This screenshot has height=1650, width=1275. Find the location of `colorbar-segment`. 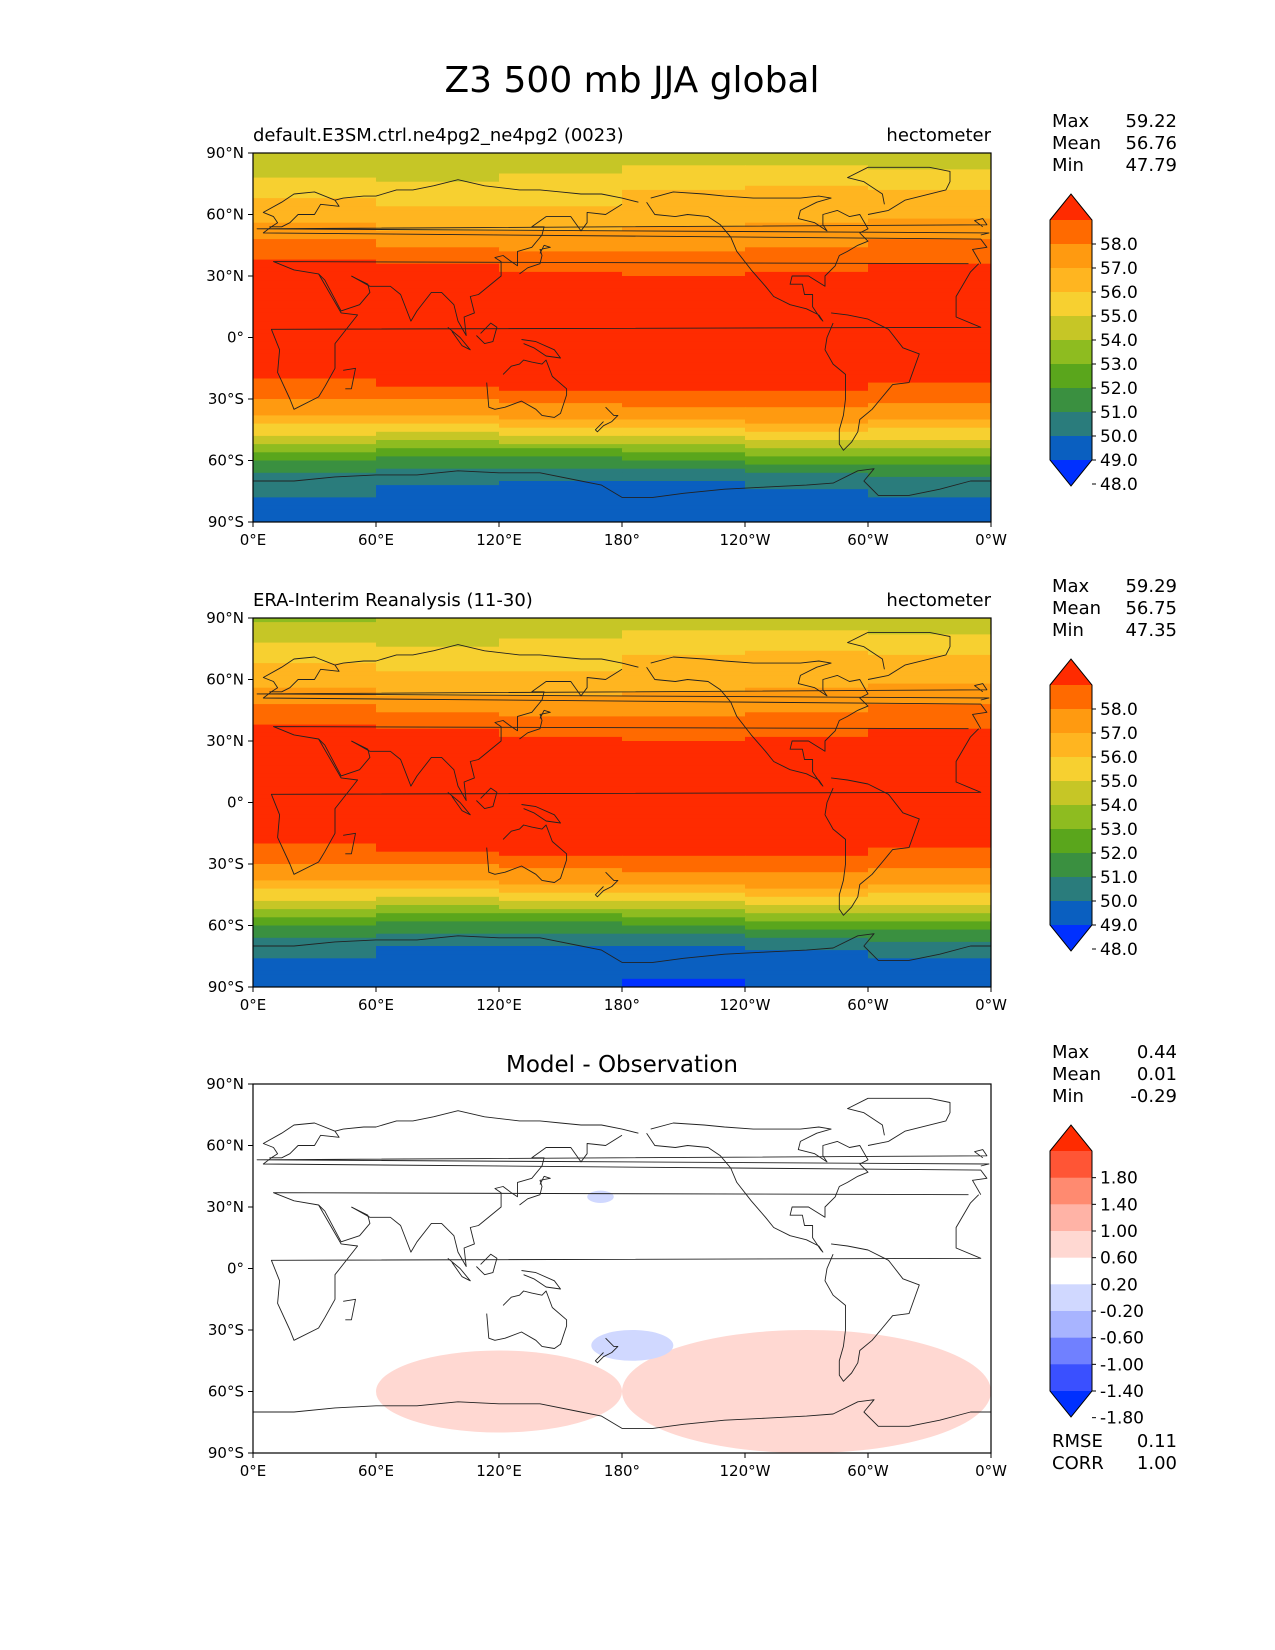

colorbar-segment is located at coordinates (1071, 913).